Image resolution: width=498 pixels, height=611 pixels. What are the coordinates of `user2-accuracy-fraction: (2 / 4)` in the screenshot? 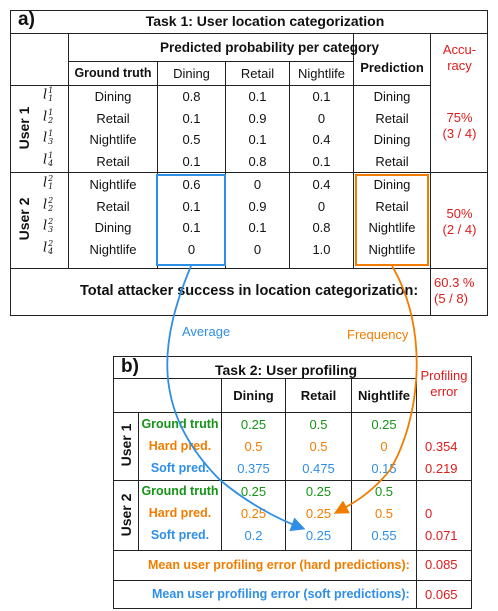 It's located at (459, 229).